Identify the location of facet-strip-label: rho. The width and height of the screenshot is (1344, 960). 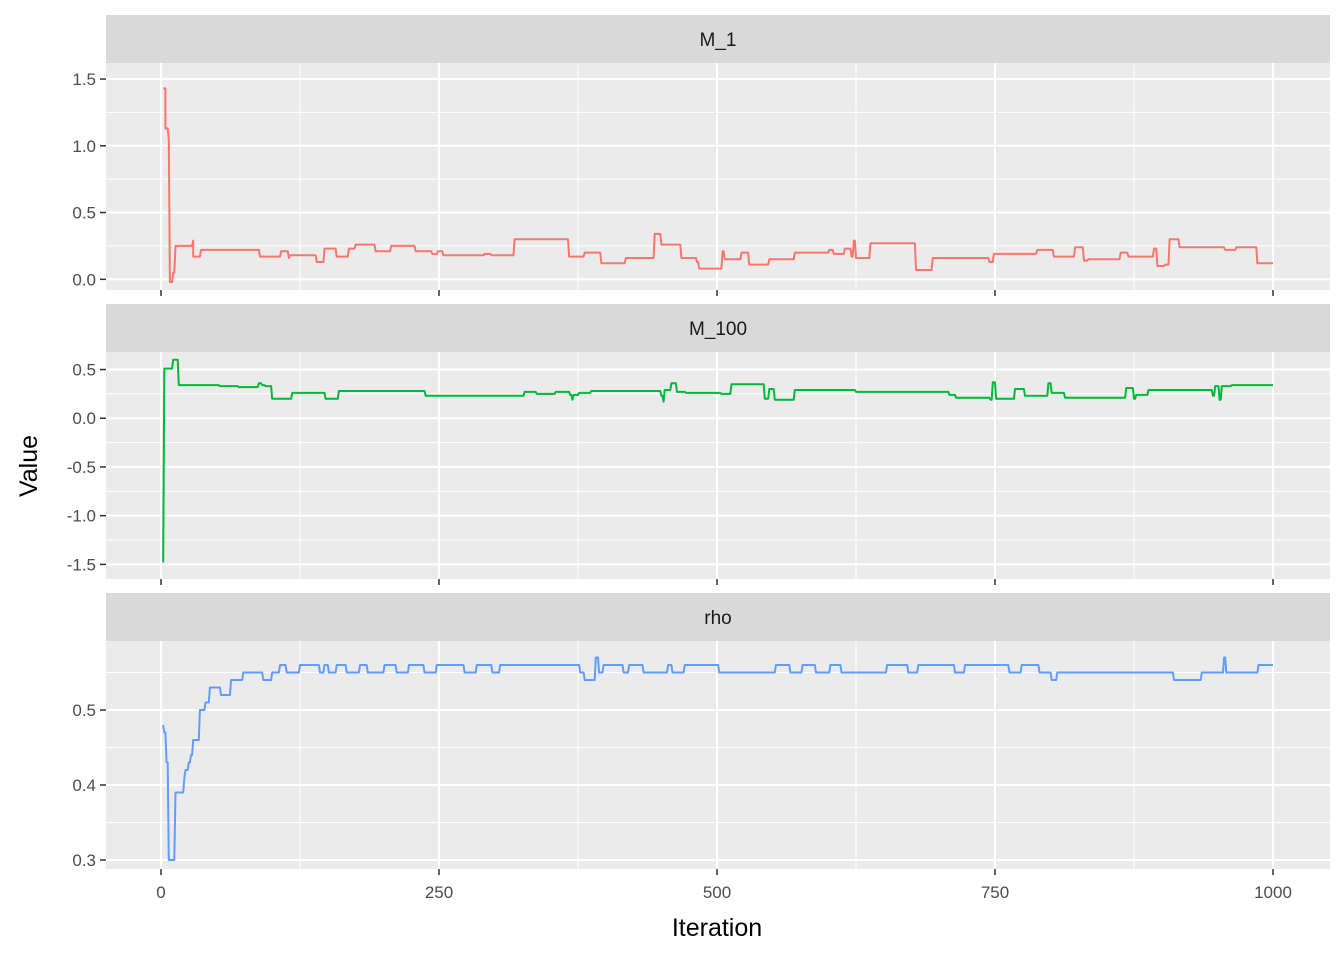
(717, 618).